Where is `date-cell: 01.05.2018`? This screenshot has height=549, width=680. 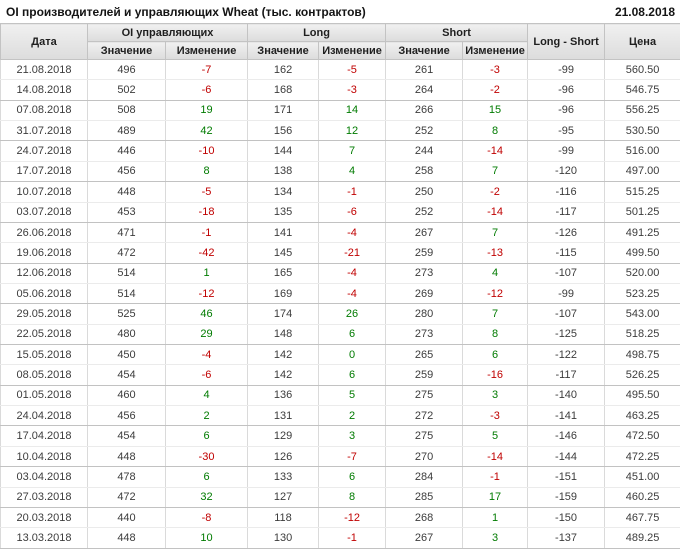
date-cell: 01.05.2018 is located at coordinates (44, 395).